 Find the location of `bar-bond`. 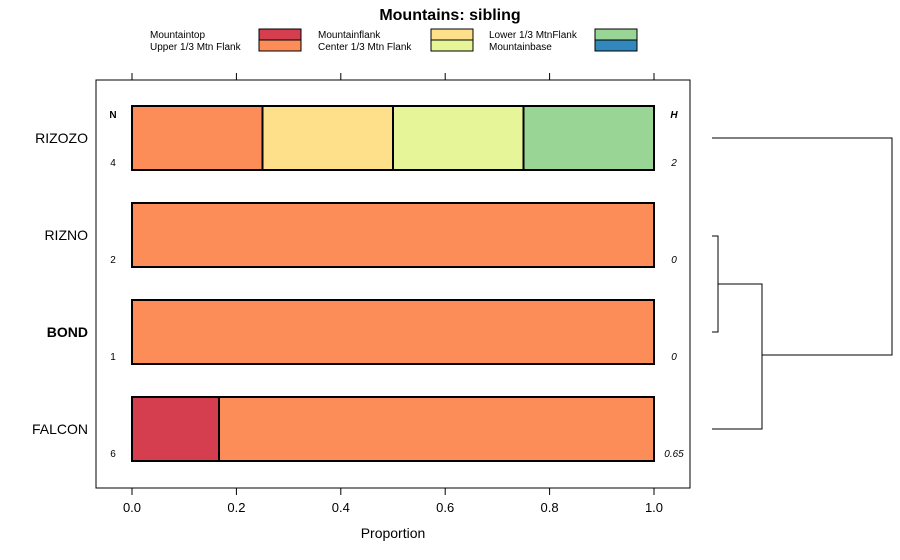

bar-bond is located at coordinates (393, 332).